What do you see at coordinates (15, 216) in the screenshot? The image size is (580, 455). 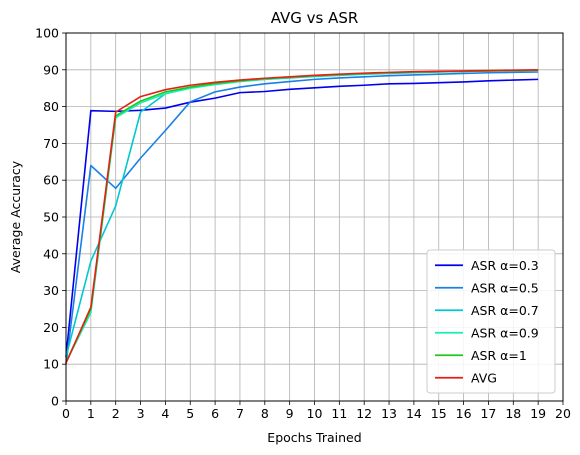 I see `y-axis-title: Average Accuracy` at bounding box center [15, 216].